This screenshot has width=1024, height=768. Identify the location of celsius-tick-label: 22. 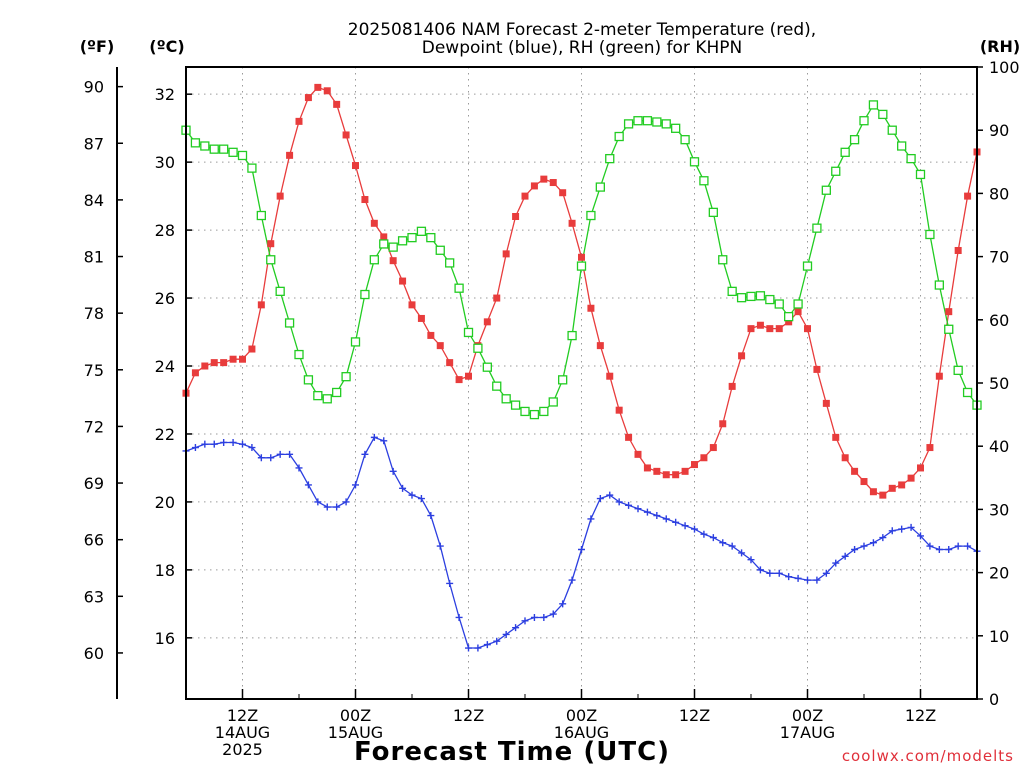
(165, 434).